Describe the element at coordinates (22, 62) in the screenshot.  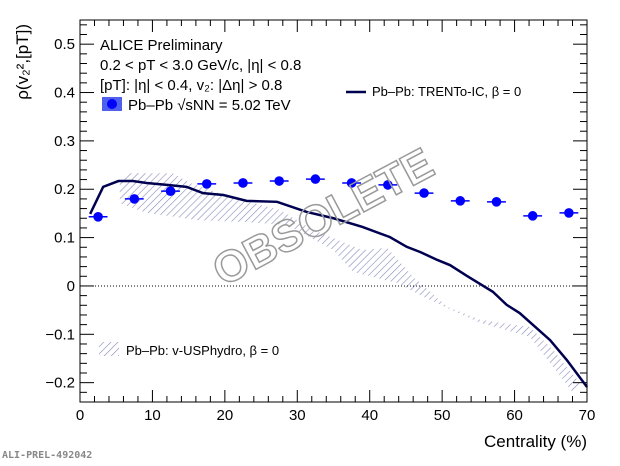
I see `y-axis-label: ρ(v₂²,[pT])` at that location.